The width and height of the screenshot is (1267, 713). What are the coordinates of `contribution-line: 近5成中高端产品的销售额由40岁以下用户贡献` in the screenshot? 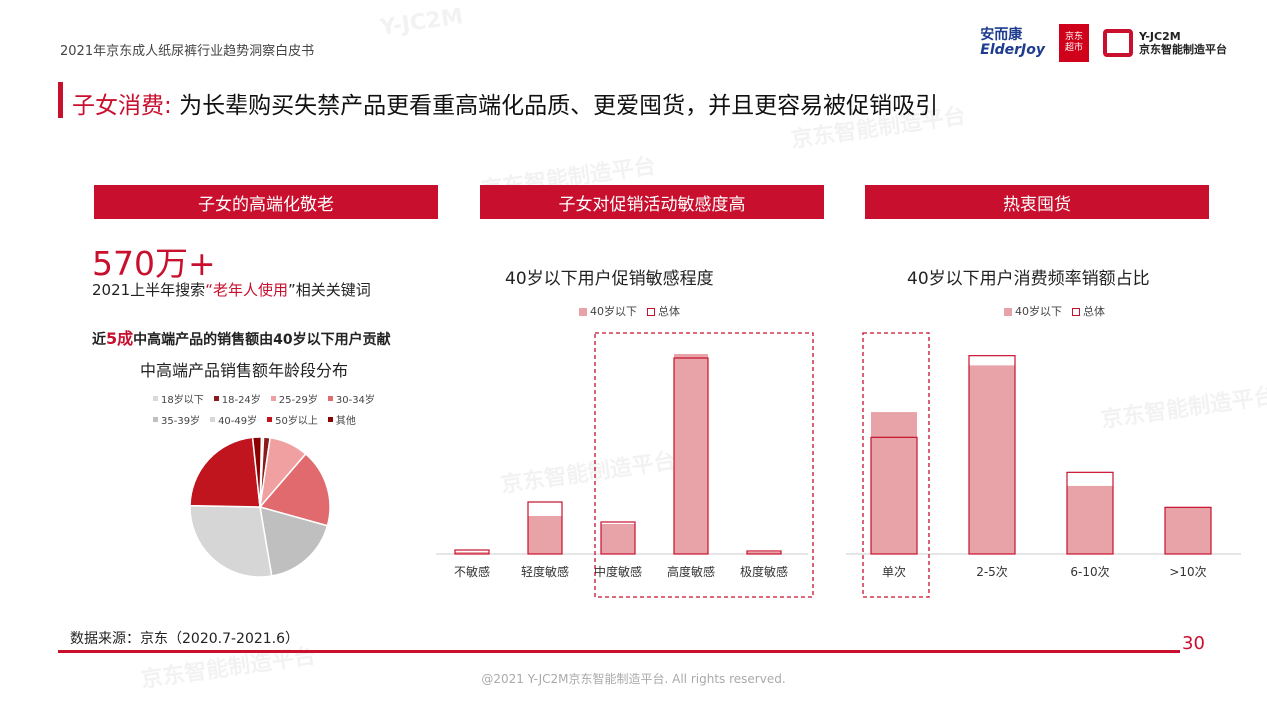 It's located at (241, 337).